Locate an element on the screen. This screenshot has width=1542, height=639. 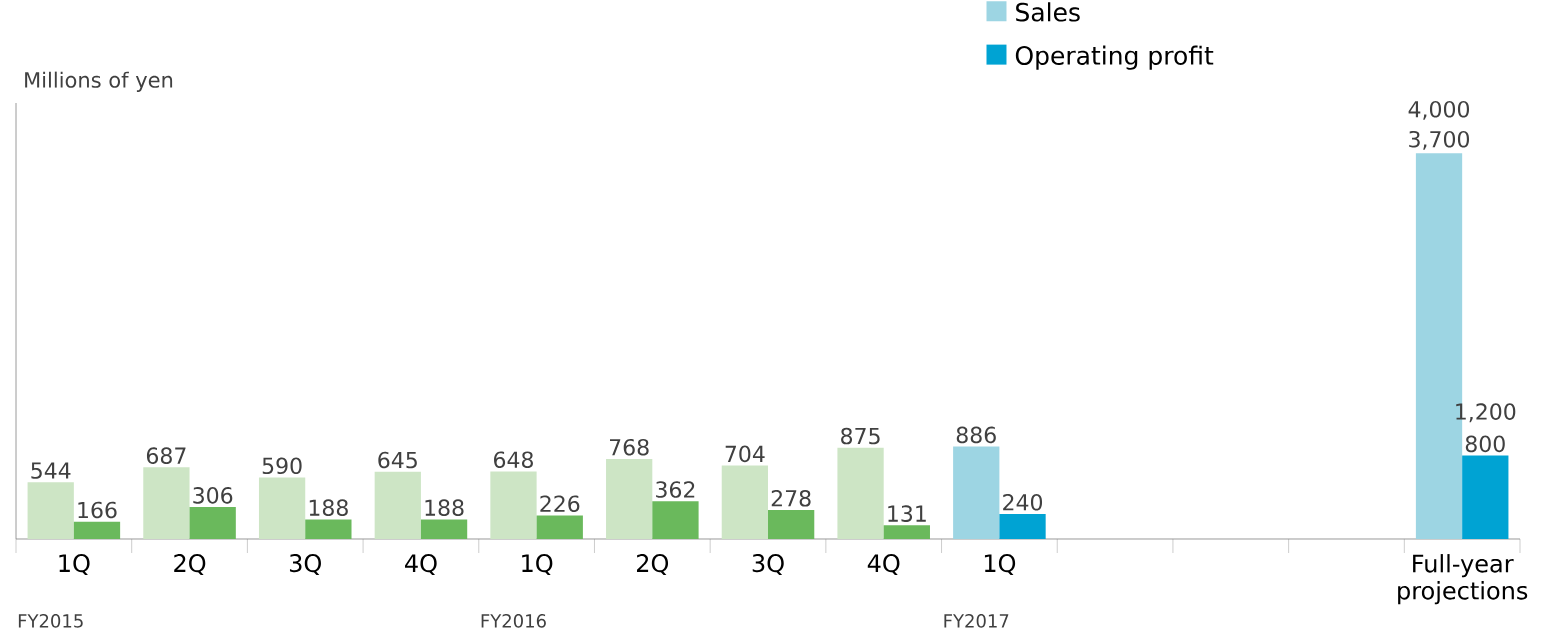
data-label: 687 is located at coordinates (166, 455).